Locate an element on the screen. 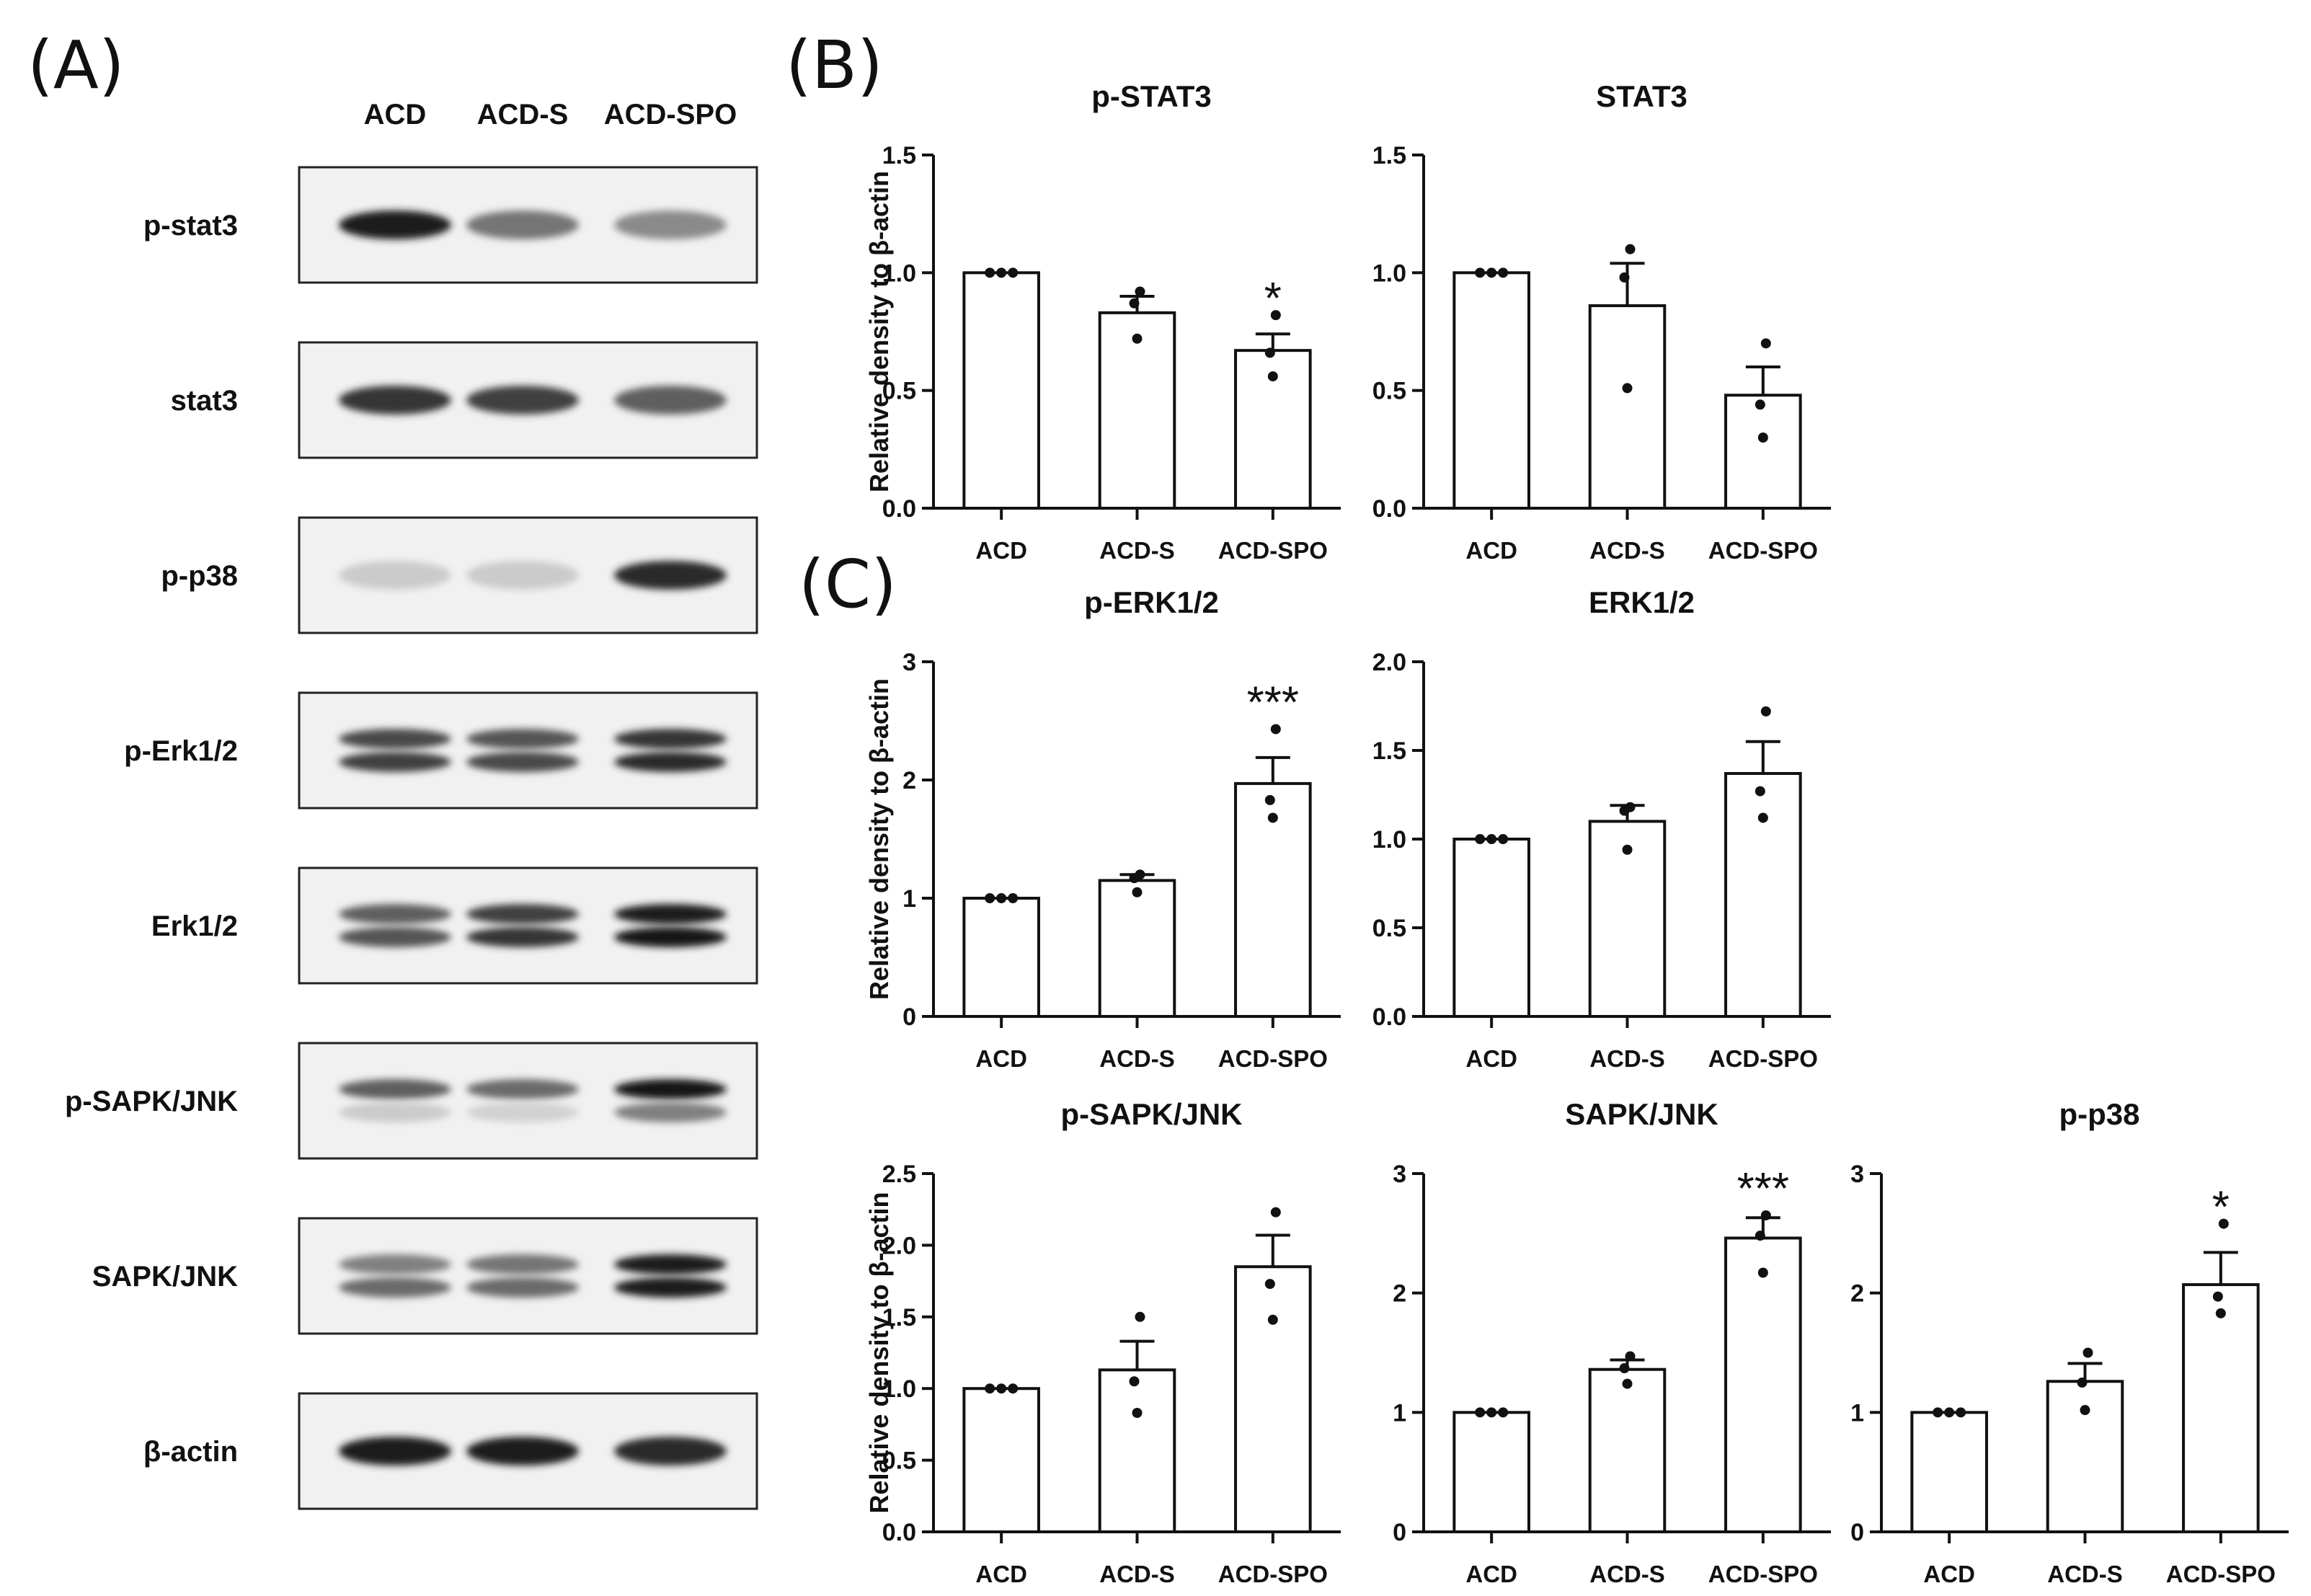 The height and width of the screenshot is (1596, 2311). y-tick-label: 2 is located at coordinates (909, 781).